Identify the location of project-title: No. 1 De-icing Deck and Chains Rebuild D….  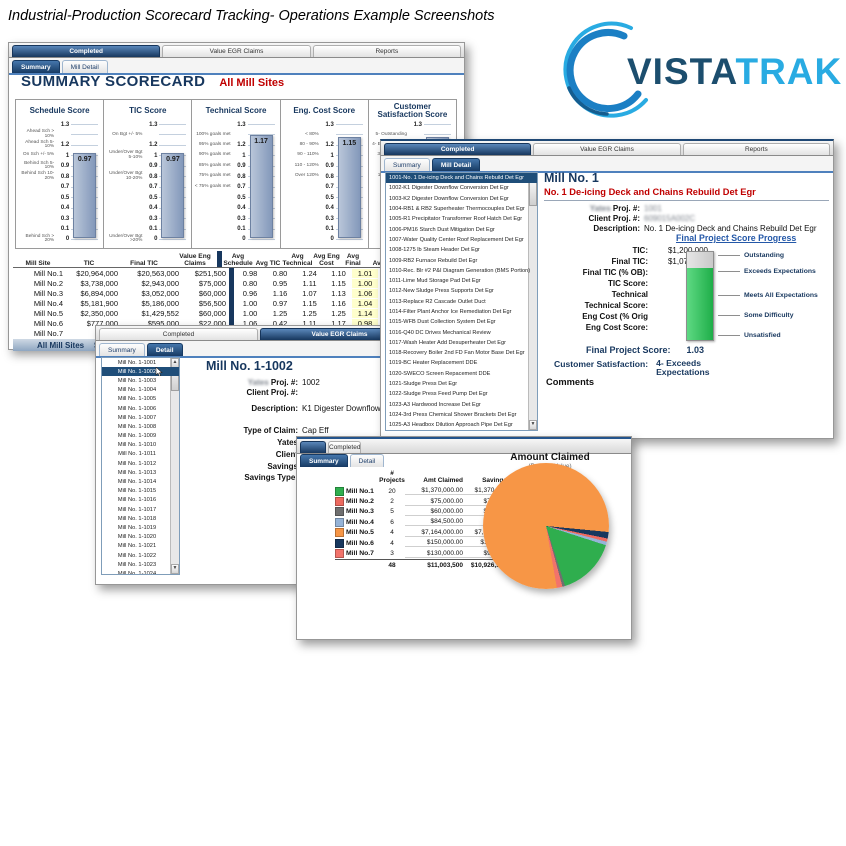
(650, 192).